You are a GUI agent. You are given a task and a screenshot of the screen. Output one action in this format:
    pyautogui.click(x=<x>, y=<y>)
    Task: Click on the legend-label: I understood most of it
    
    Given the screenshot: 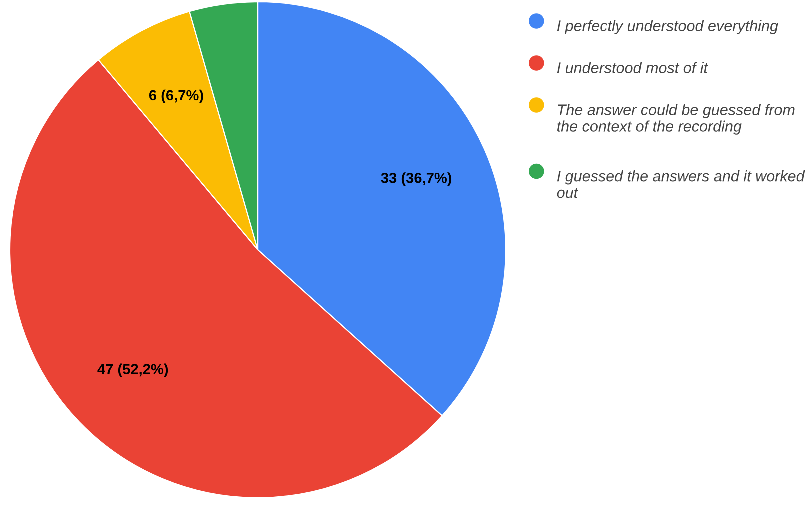 What is the action you would take?
    pyautogui.click(x=633, y=68)
    